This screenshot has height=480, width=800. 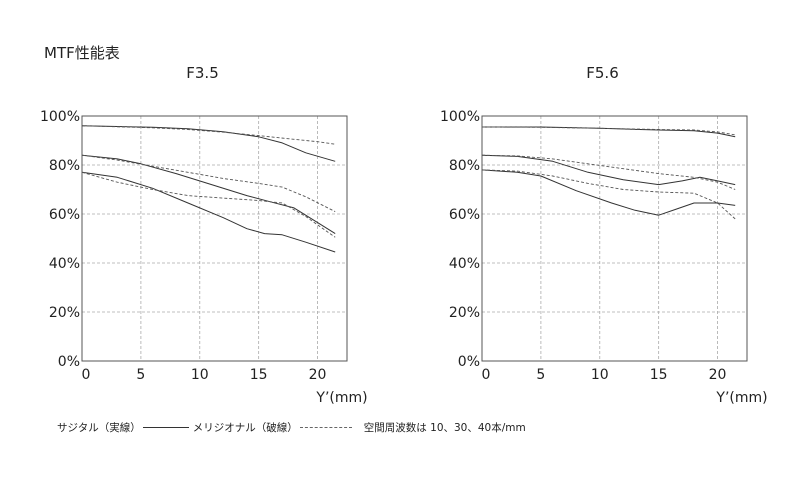 What do you see at coordinates (245, 428) in the screenshot?
I see `legend-meridional-label: メリジオナル（破線）` at bounding box center [245, 428].